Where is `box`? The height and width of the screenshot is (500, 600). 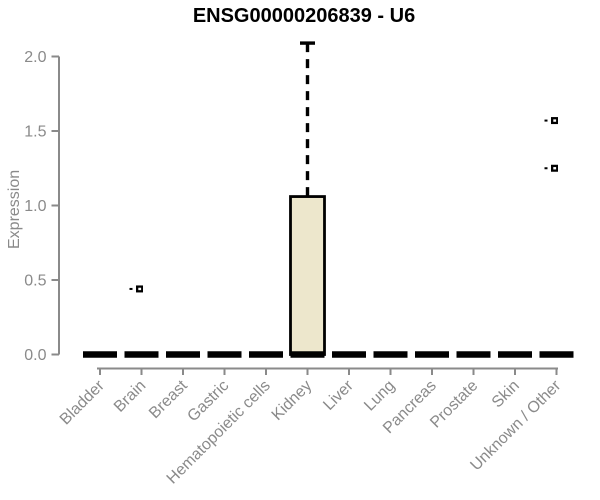
box is located at coordinates (307, 275).